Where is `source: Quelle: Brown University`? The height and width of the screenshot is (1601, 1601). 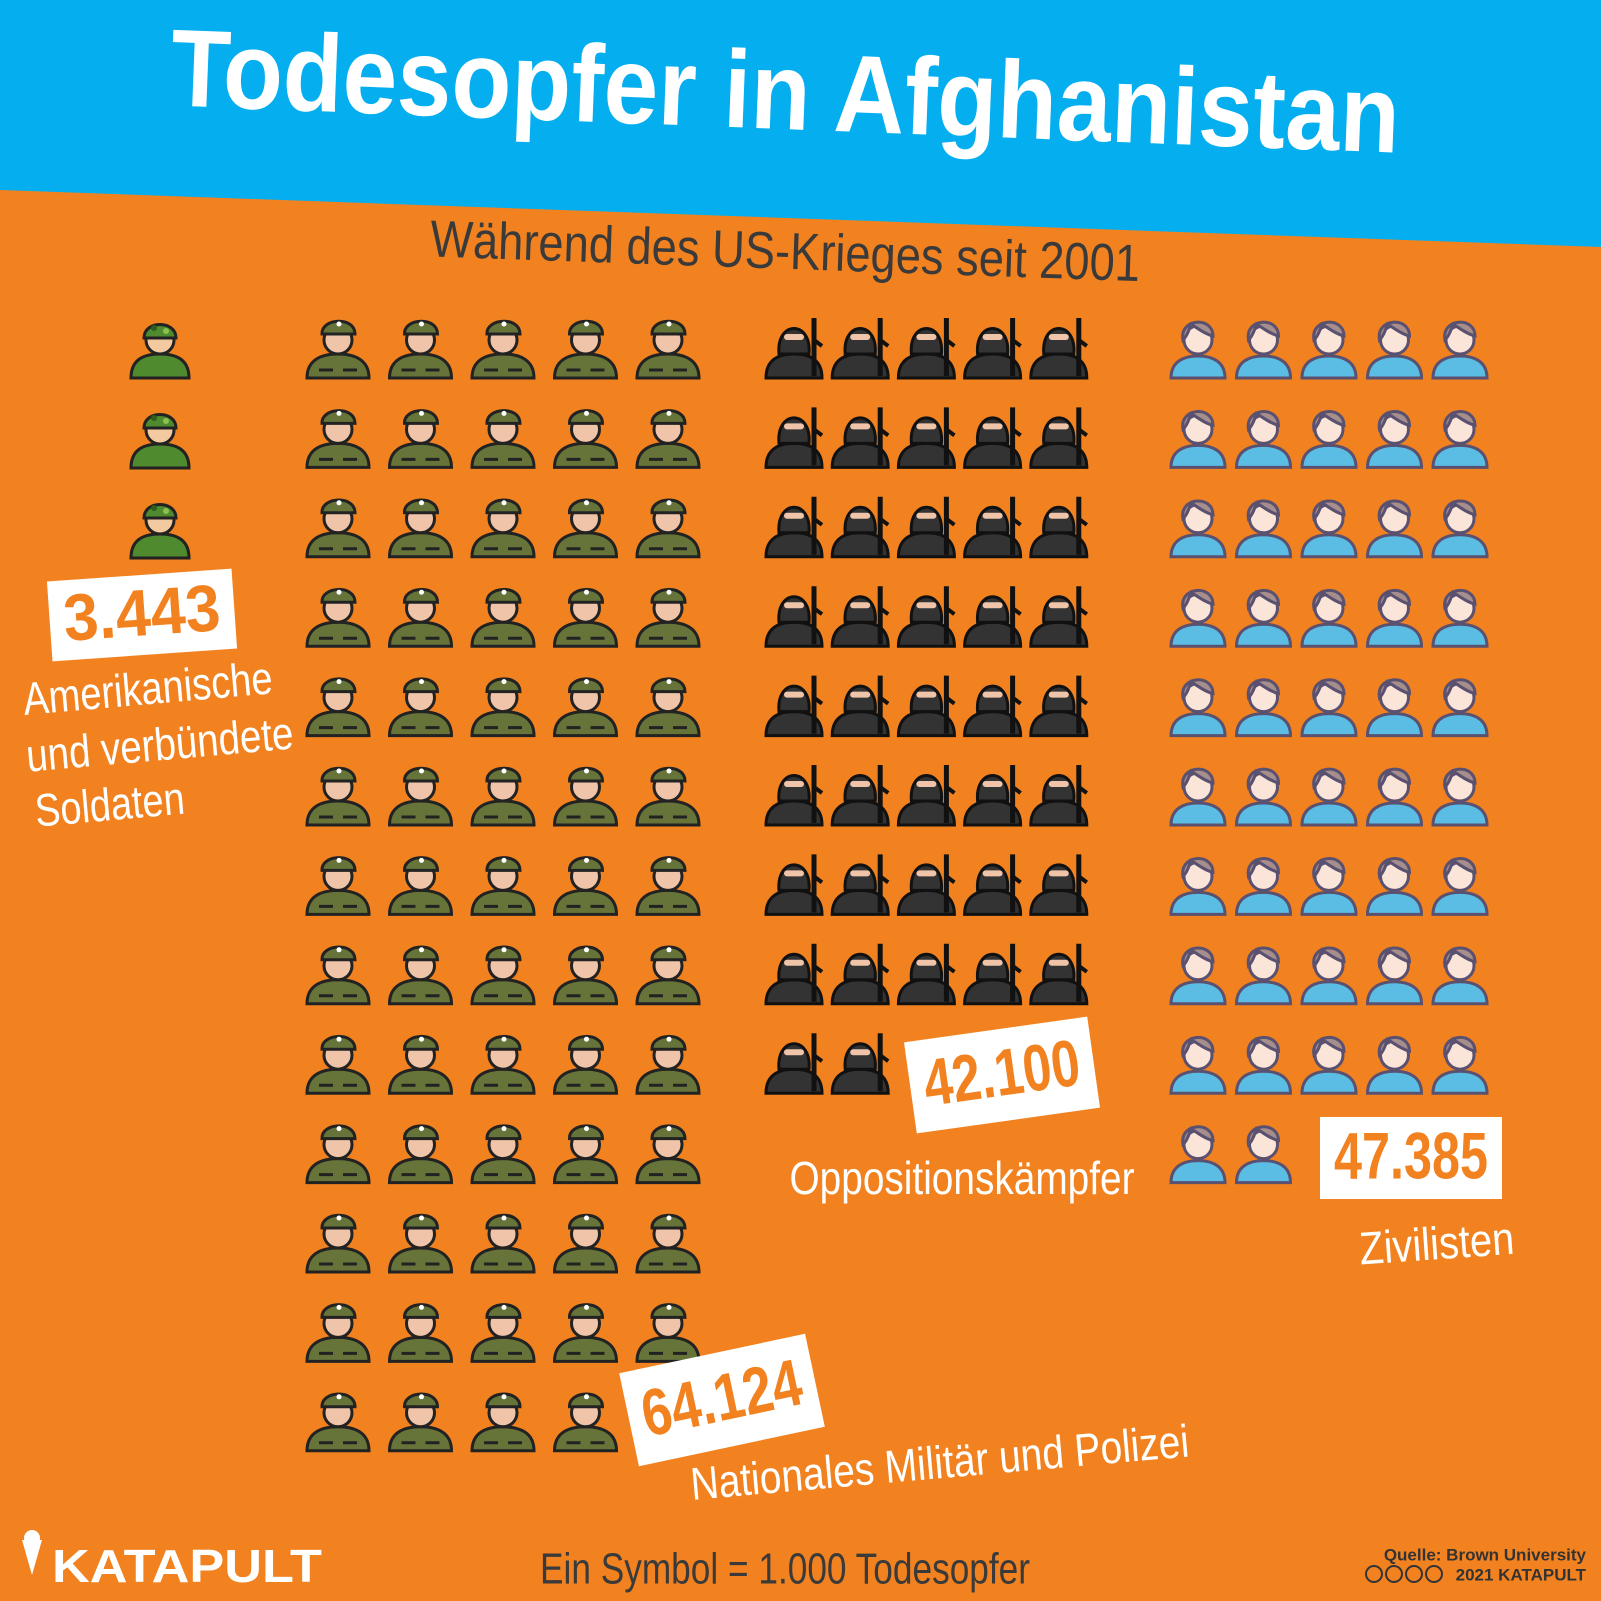 source: Quelle: Brown University is located at coordinates (1485, 1554).